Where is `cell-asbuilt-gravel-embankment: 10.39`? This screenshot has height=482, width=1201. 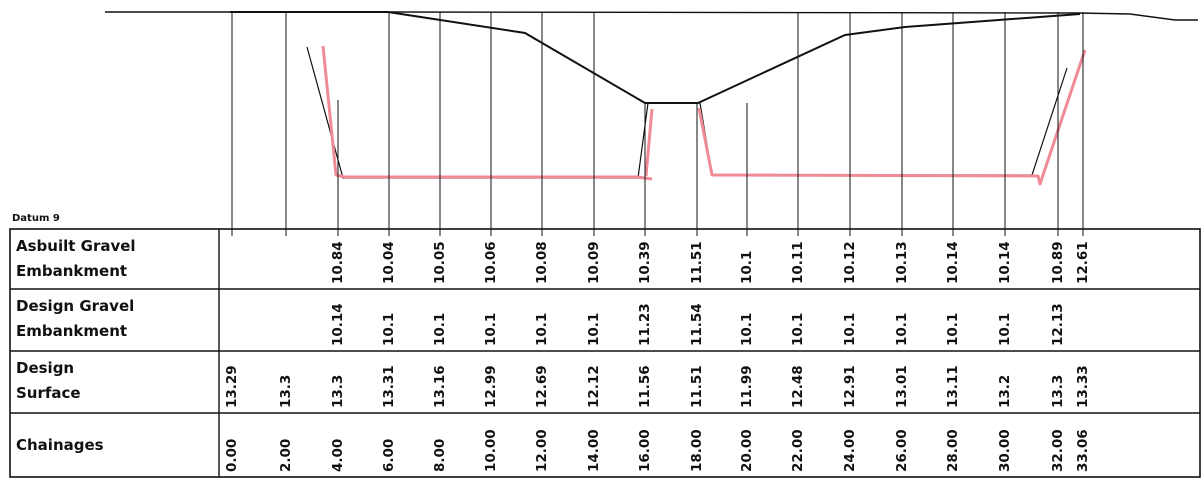 cell-asbuilt-gravel-embankment: 10.39 is located at coordinates (645, 262).